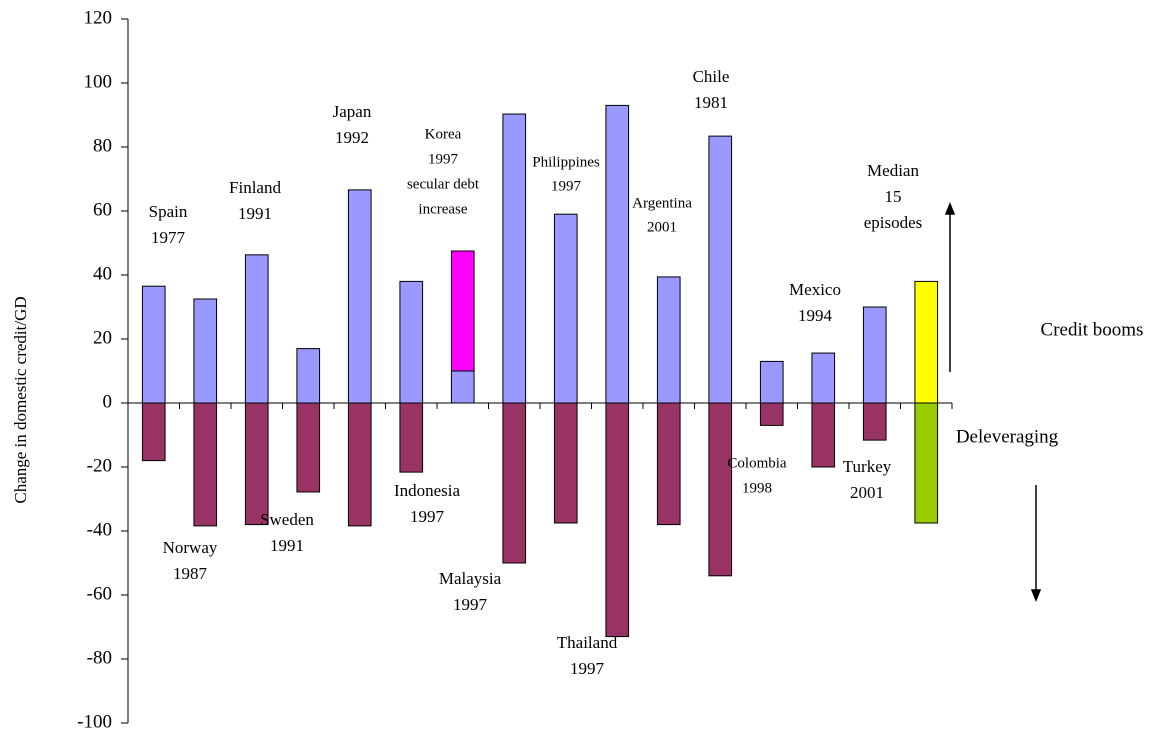 This screenshot has width=1162, height=734. What do you see at coordinates (662, 203) in the screenshot?
I see `category-label: Argentina` at bounding box center [662, 203].